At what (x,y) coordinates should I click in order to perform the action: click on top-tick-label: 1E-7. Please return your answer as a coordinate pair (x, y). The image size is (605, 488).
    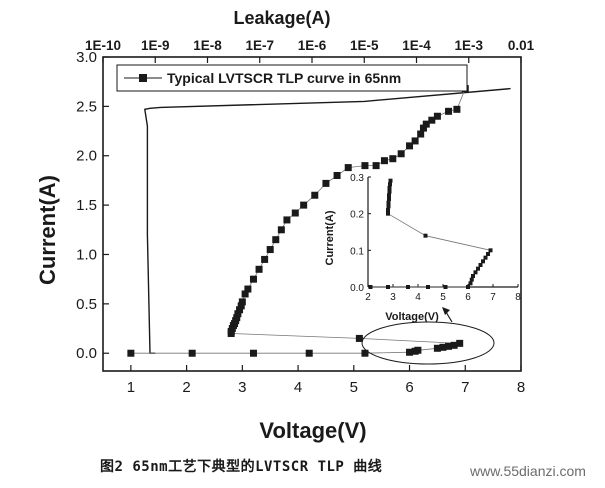
    Looking at the image, I should click on (259, 45).